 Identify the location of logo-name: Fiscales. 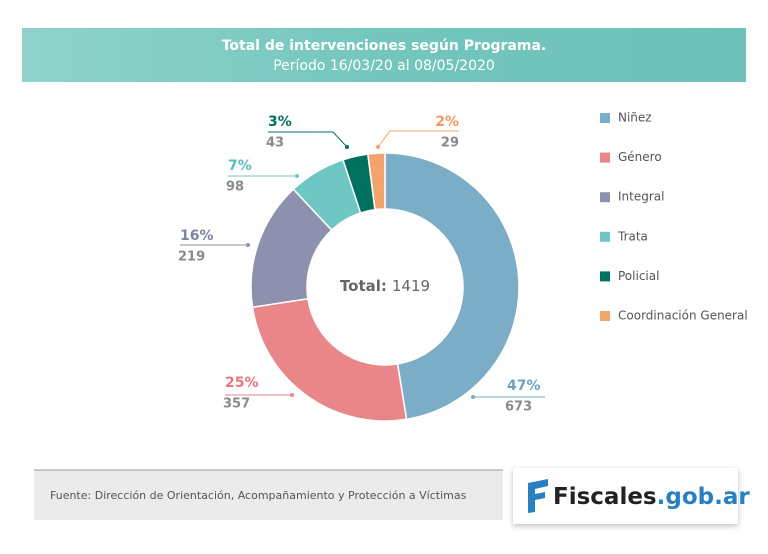
(605, 497).